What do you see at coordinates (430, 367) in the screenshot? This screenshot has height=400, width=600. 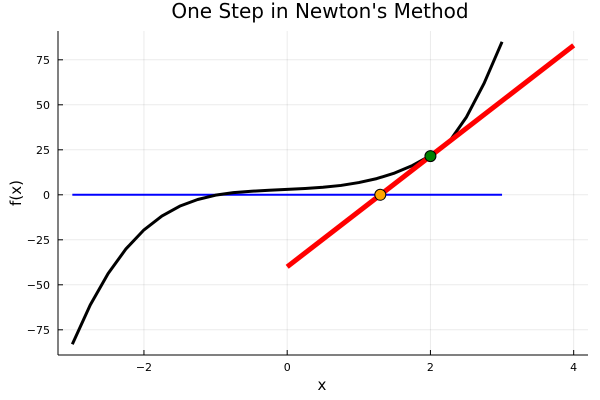 I see `x-tick-label: 2` at bounding box center [430, 367].